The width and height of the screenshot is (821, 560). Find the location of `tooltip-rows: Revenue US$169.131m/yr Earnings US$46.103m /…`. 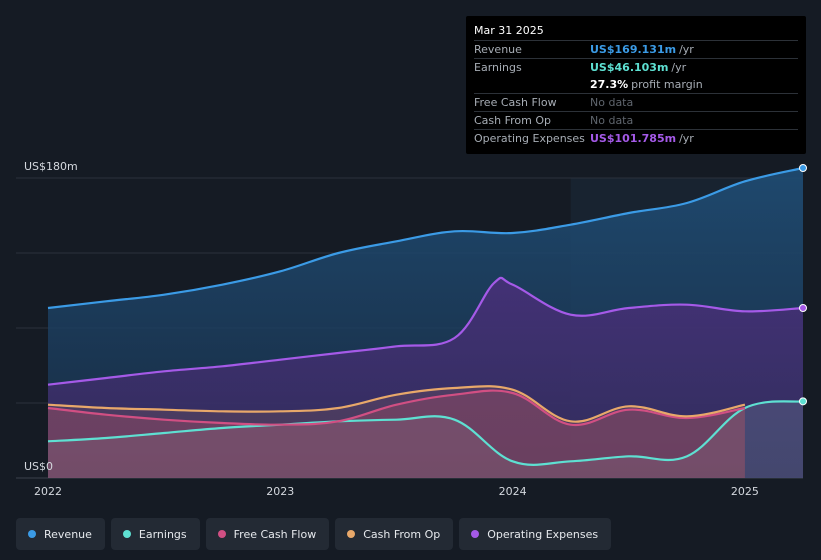

tooltip-rows: Revenue US$169.131m/yr Earnings US$46.103m /… is located at coordinates (636, 93).